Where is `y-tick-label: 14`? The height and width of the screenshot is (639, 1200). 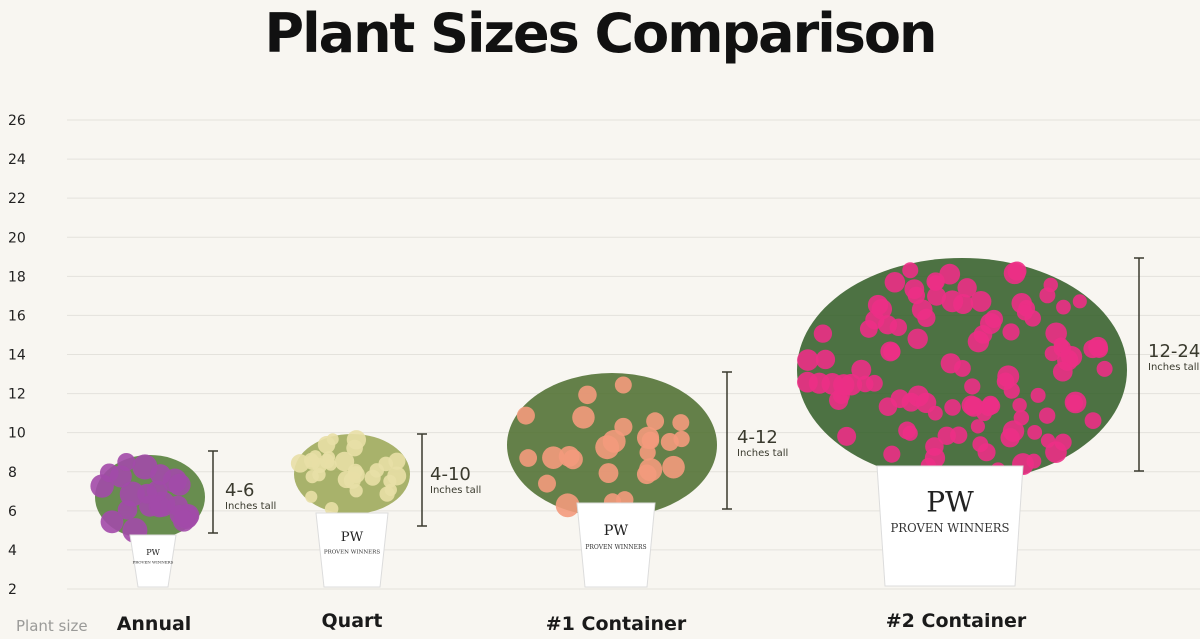 y-tick-label: 14 is located at coordinates (17, 356).